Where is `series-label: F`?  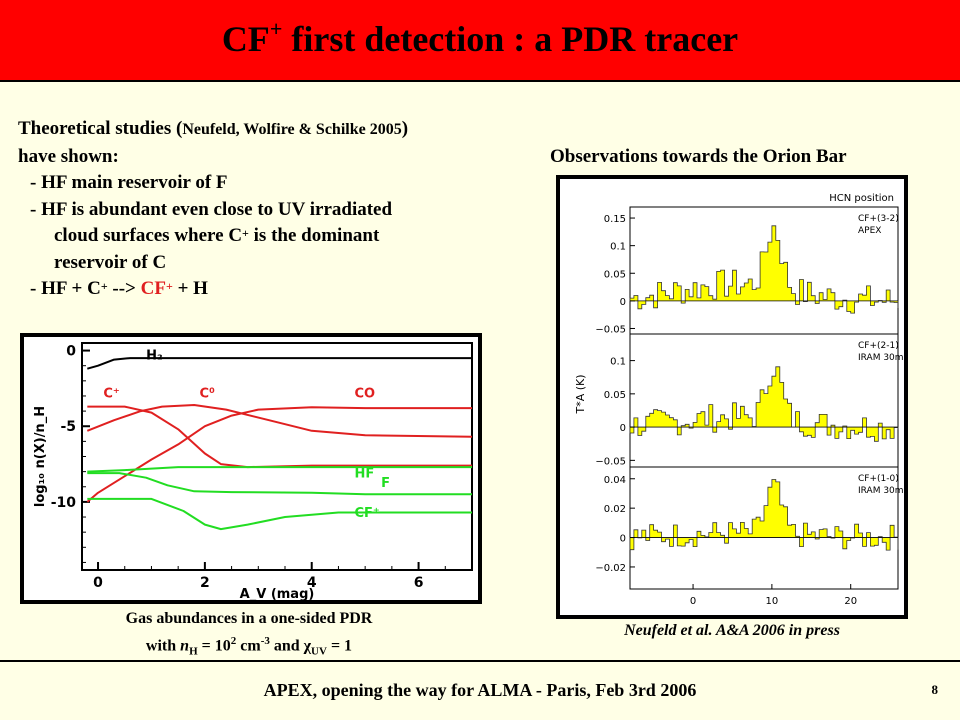
series-label: F is located at coordinates (385, 483).